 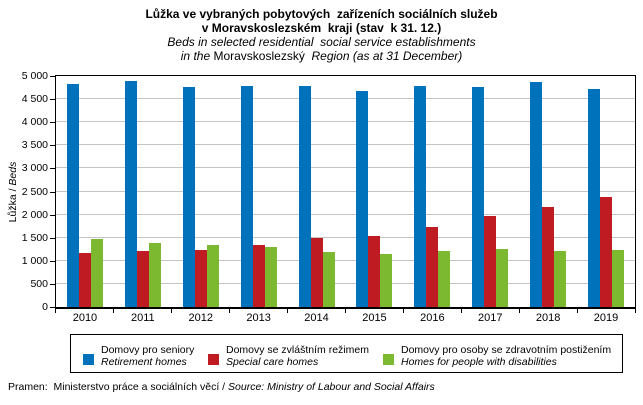 I want to click on bar-2010-homes-for-people-with-disabilities, so click(x=96, y=272).